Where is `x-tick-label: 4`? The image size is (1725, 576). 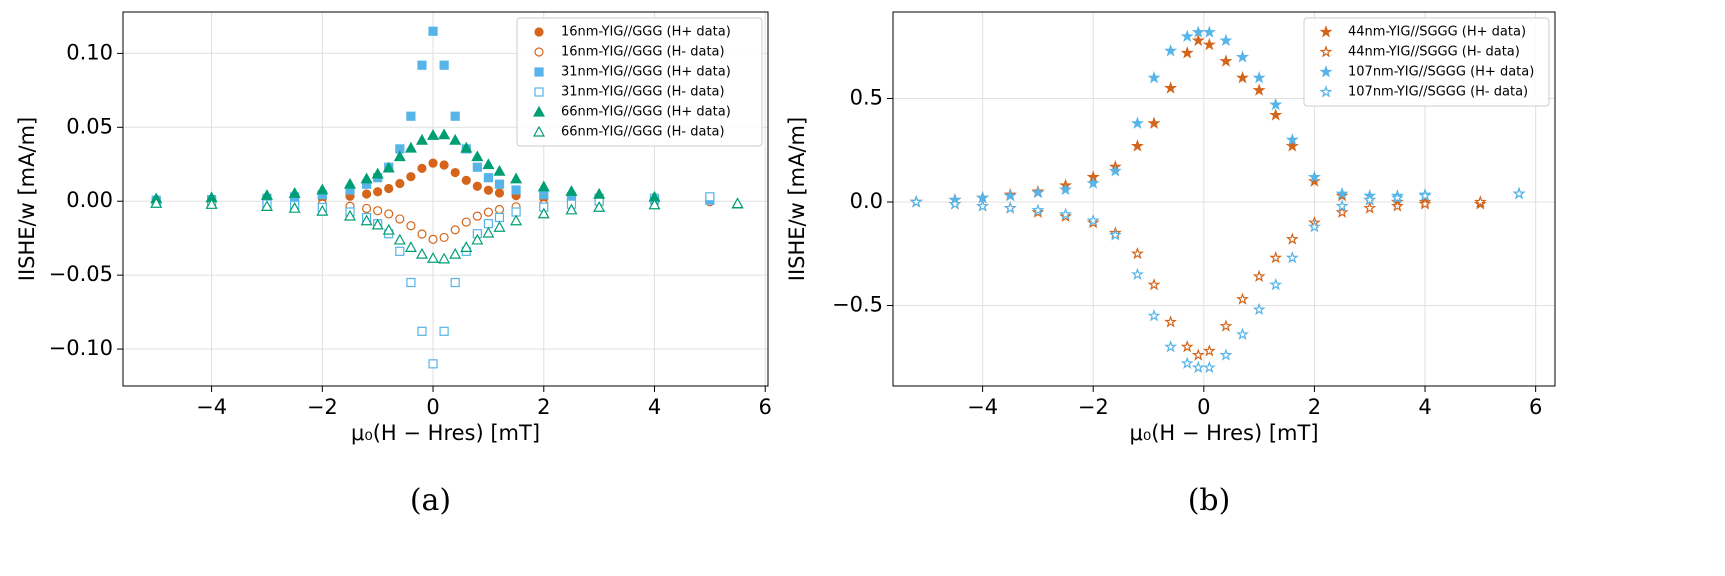 x-tick-label: 4 is located at coordinates (654, 407).